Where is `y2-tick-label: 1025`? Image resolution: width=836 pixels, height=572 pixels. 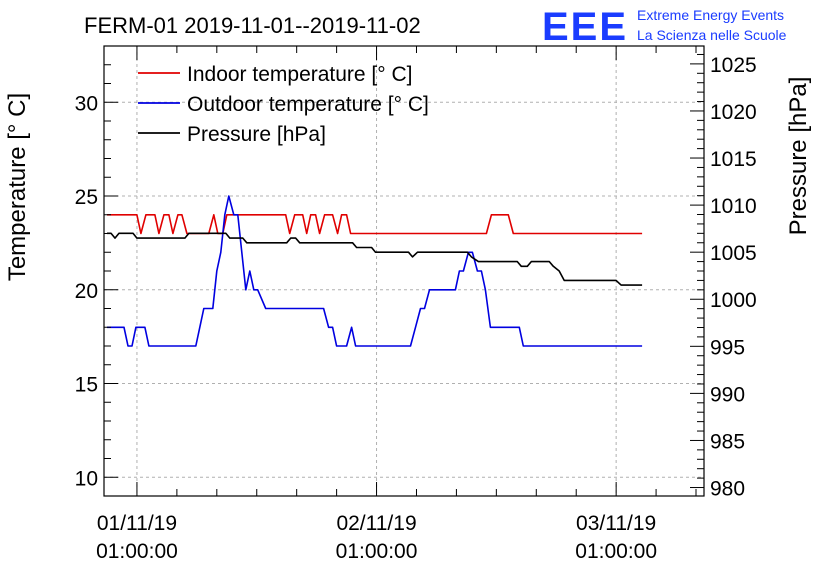
y2-tick-label: 1025 is located at coordinates (733, 65).